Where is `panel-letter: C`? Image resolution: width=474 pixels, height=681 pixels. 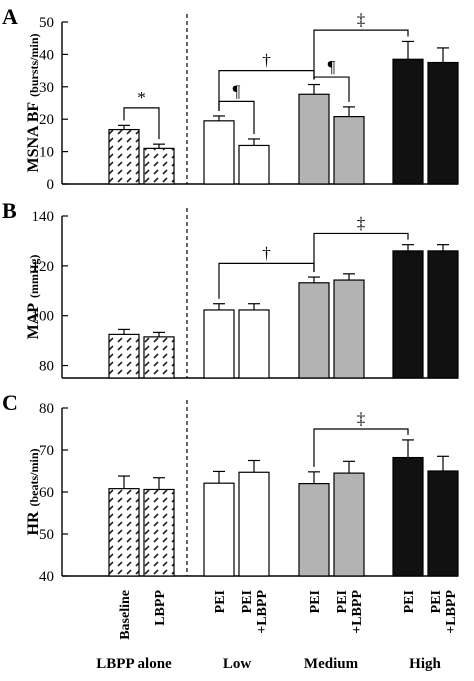
panel-letter: C is located at coordinates (10, 402).